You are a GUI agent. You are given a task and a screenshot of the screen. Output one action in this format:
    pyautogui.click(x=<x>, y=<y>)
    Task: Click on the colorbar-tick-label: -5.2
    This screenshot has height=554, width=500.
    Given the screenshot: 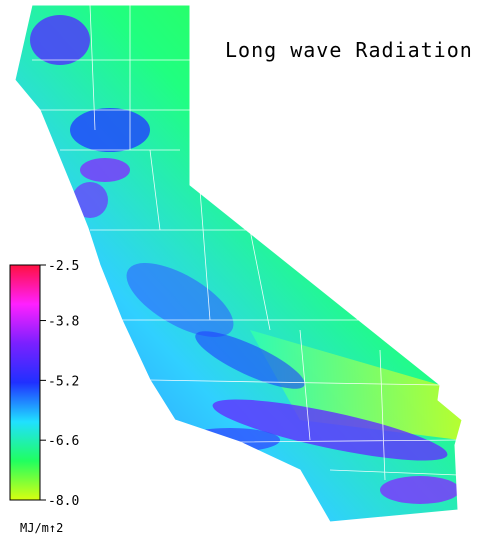 What is the action you would take?
    pyautogui.click(x=63, y=381)
    